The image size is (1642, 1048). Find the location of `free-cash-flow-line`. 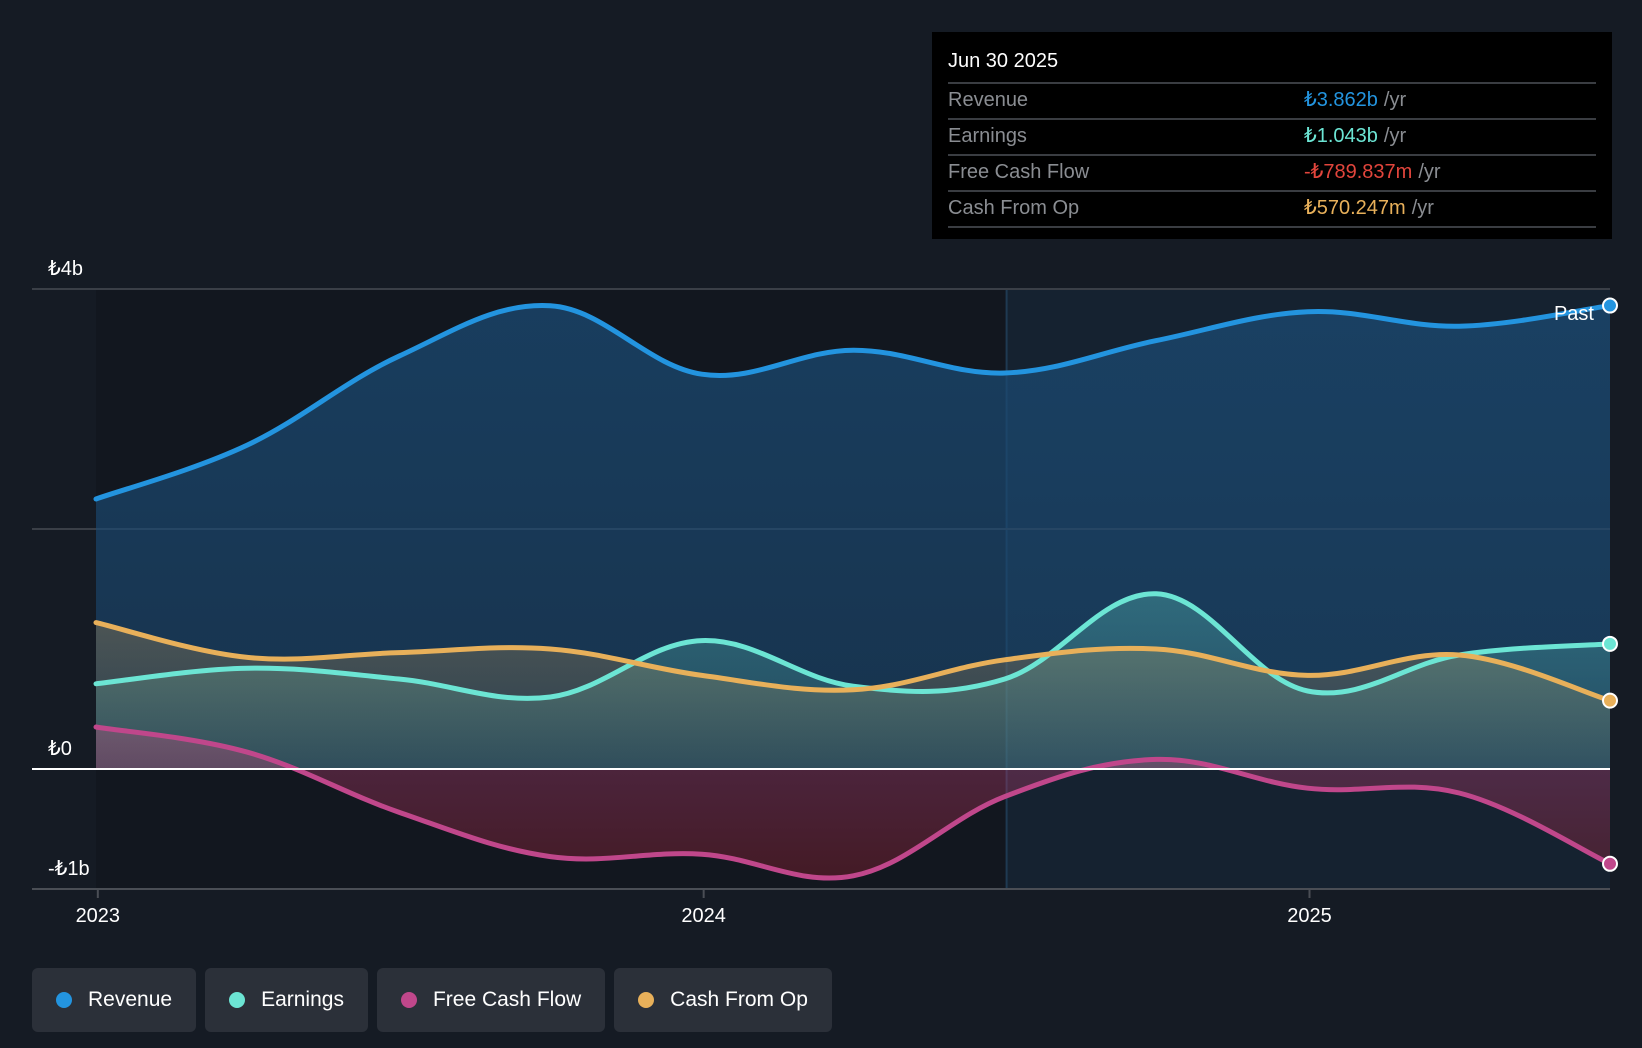

free-cash-flow-line is located at coordinates (853, 802).